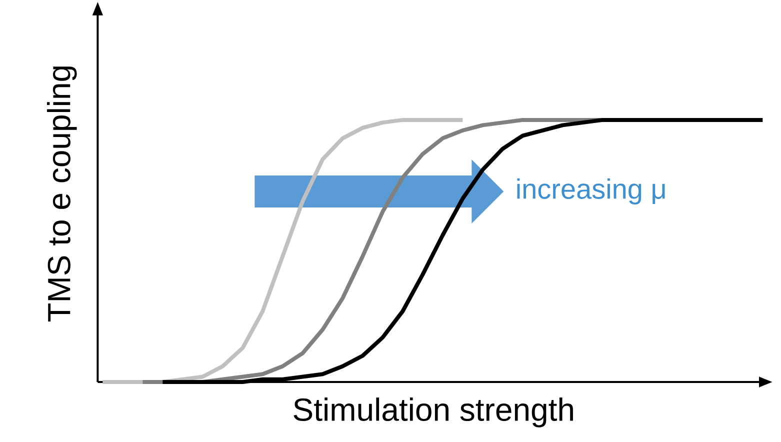 The width and height of the screenshot is (781, 442). What do you see at coordinates (61, 194) in the screenshot?
I see `y-axis-title: TMS to e coupling` at bounding box center [61, 194].